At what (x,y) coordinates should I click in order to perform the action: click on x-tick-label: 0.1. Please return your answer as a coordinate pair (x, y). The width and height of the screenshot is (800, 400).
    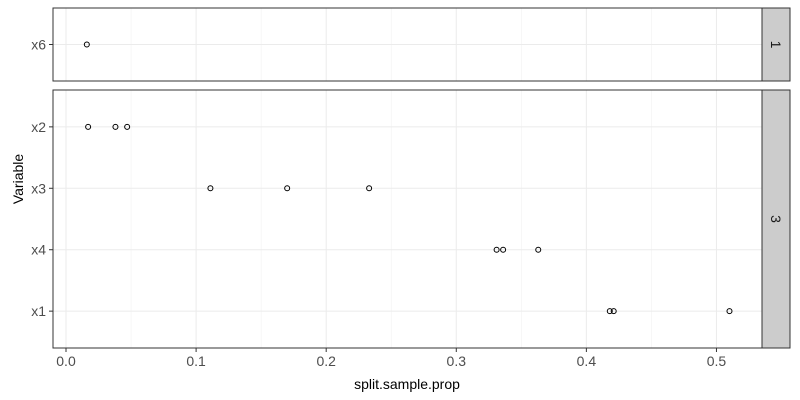
    Looking at the image, I should click on (196, 361).